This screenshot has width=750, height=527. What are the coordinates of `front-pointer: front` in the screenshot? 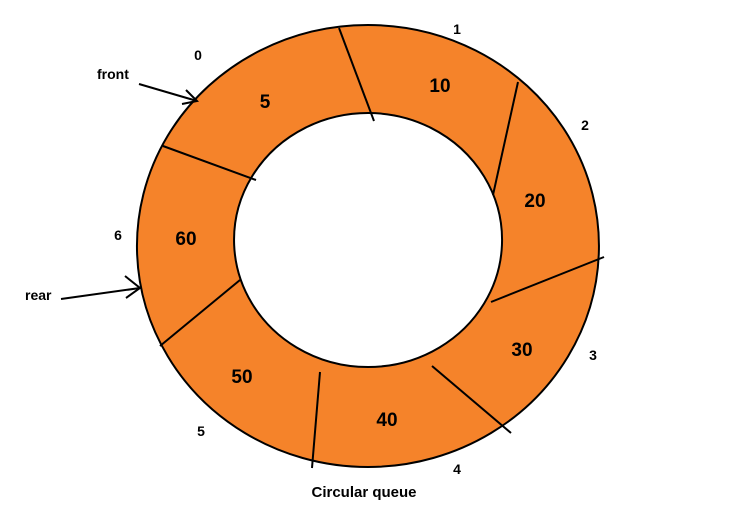 It's located at (148, 85).